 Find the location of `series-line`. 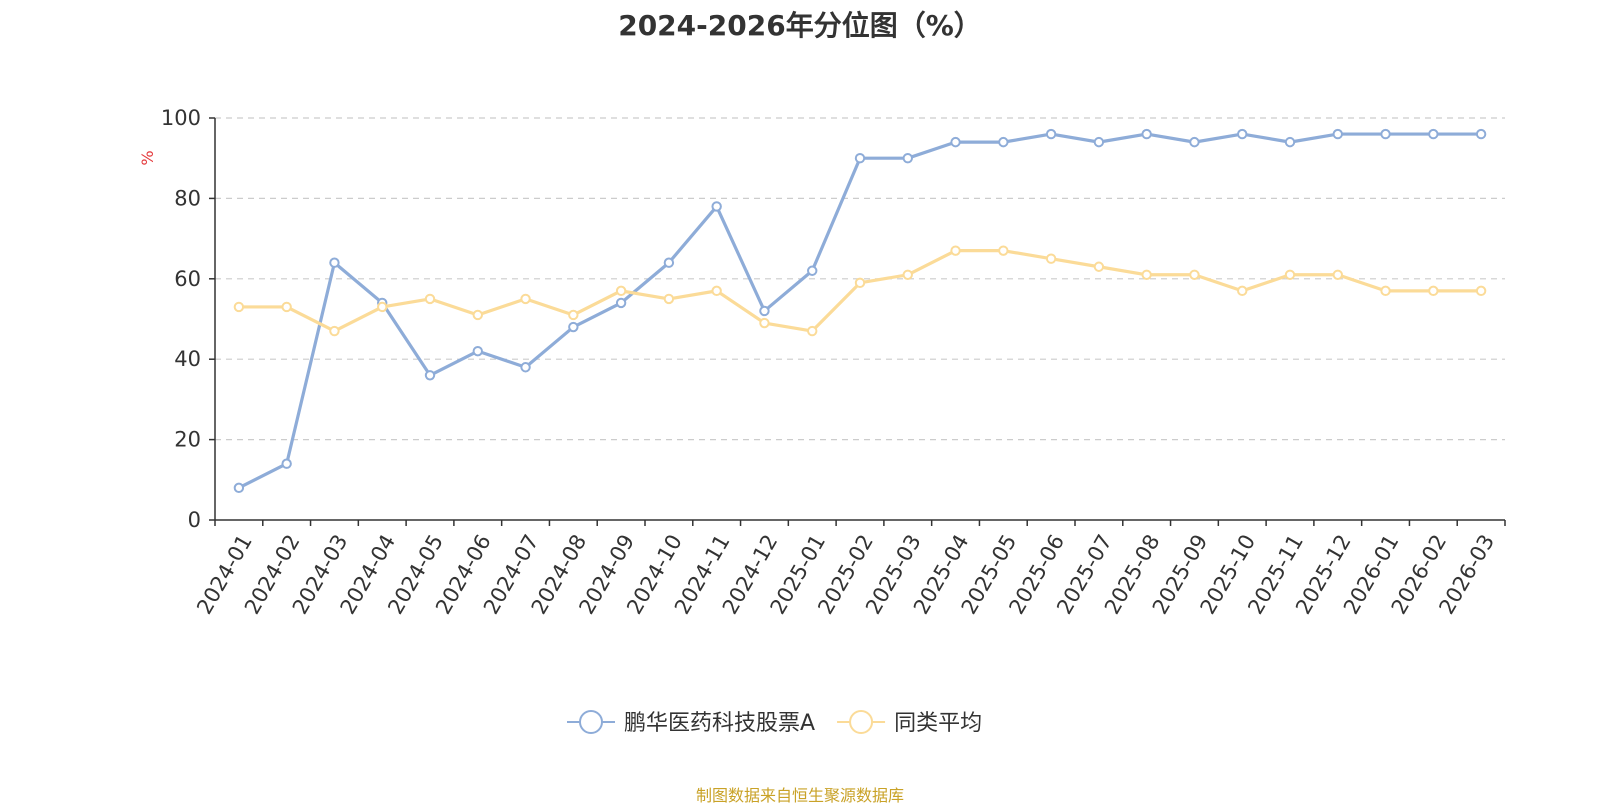

series-line is located at coordinates (860, 291).